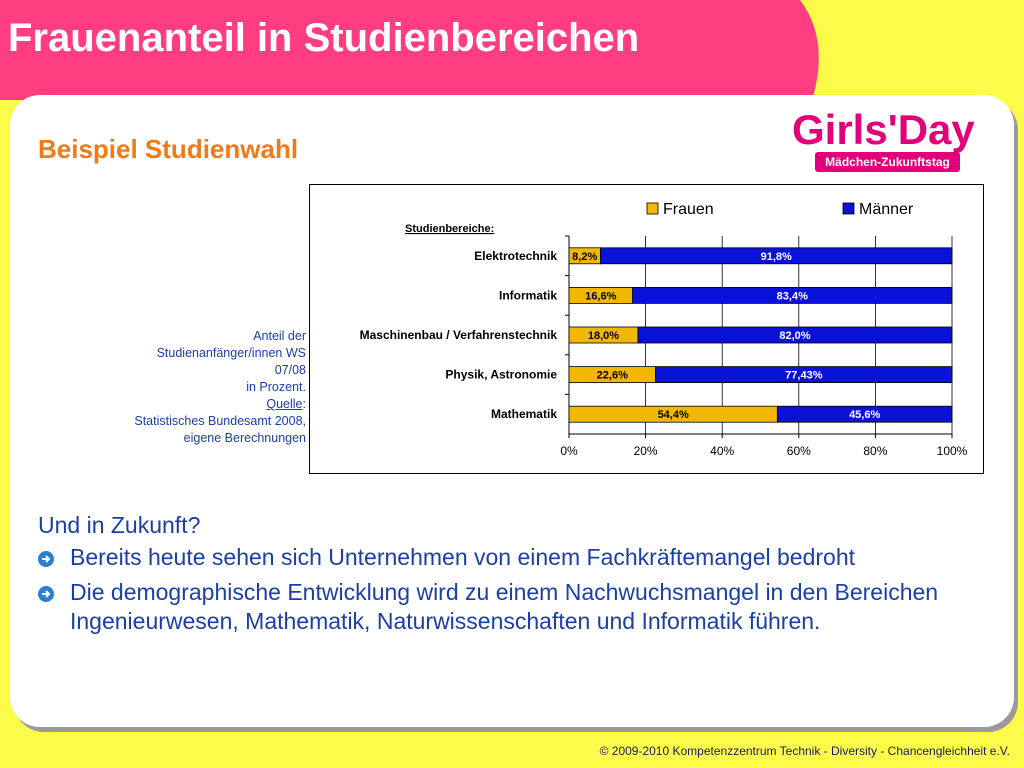 Image resolution: width=1024 pixels, height=768 pixels. I want to click on source-note-line: in Prozent., so click(276, 387).